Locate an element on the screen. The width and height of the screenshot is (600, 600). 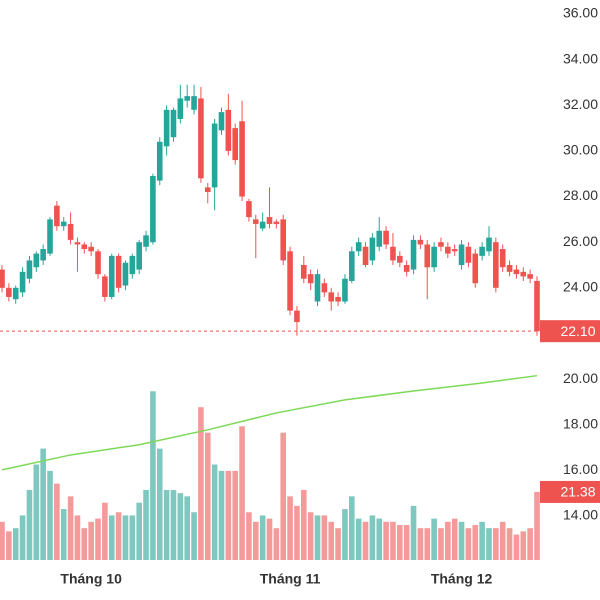
y-tick-label: 34.00 is located at coordinates (580, 58).